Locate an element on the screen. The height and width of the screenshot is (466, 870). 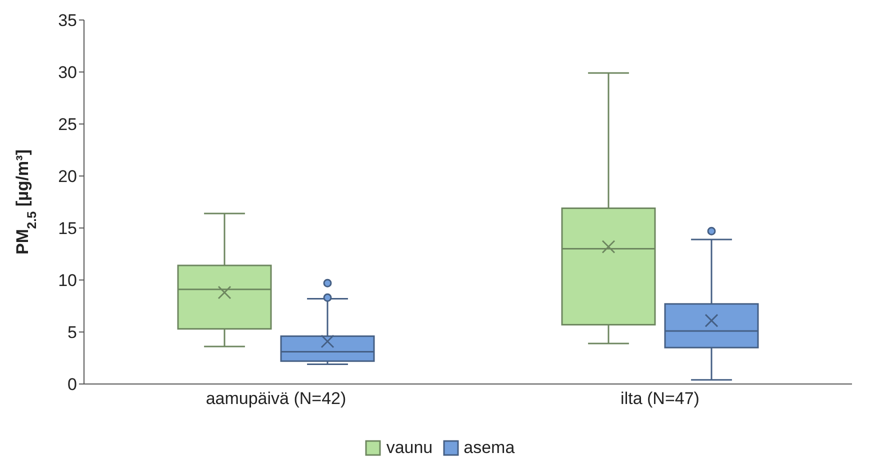
x-tick-label: ilta (N=47) is located at coordinates (660, 398).